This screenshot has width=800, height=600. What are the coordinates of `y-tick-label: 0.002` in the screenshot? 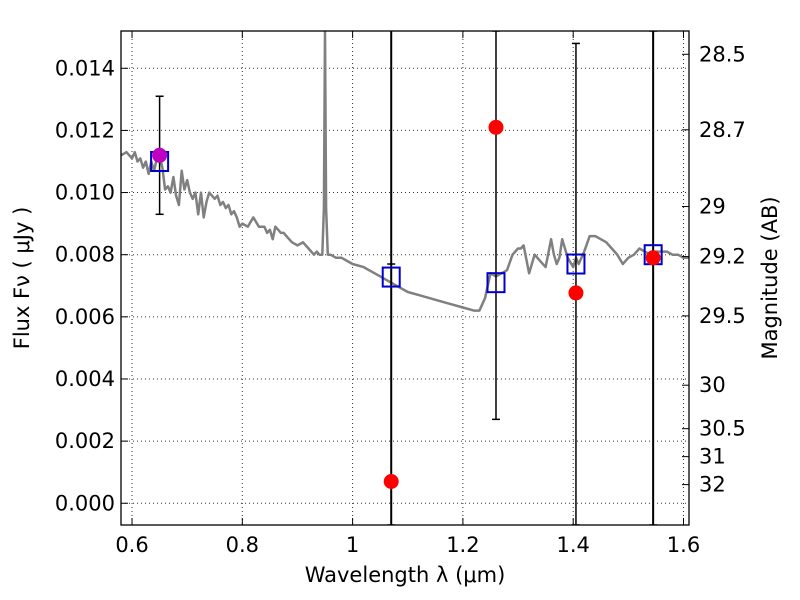 It's located at (85, 441).